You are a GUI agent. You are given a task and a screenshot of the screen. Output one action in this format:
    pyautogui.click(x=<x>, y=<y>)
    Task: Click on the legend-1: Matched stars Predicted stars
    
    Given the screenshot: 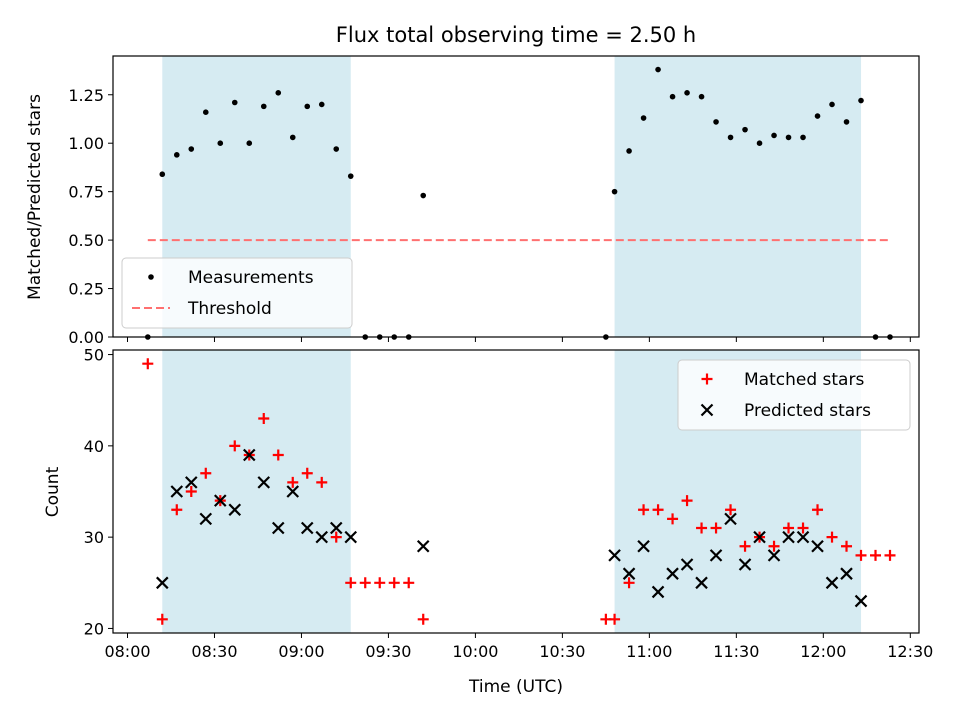 What is the action you would take?
    pyautogui.click(x=794, y=395)
    